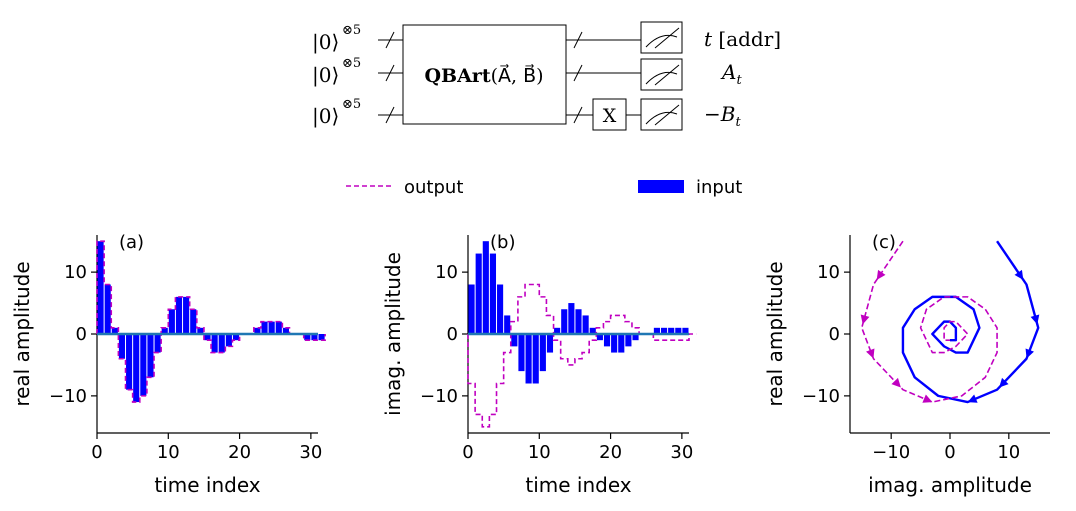 The height and width of the screenshot is (511, 1076). I want to click on panel-b-x-tick-label: 0, so click(467, 452).